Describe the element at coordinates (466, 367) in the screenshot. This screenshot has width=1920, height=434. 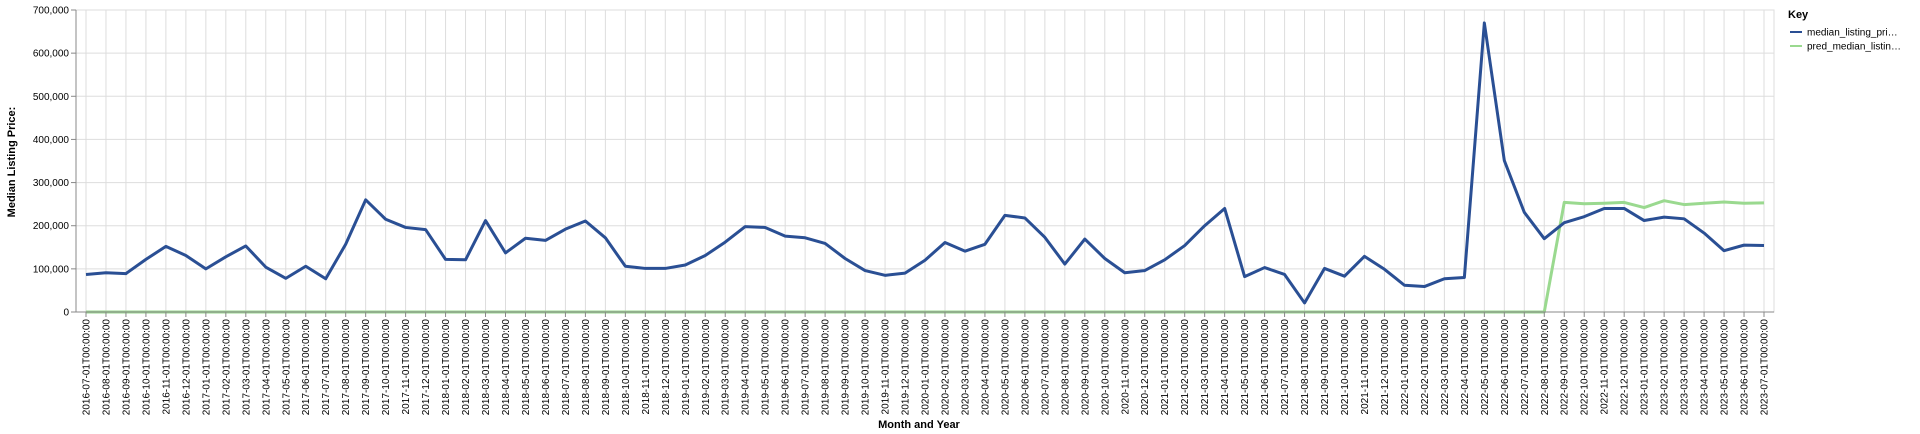
I see `x-tick-label: 2018-02-01T00:00:00` at that location.